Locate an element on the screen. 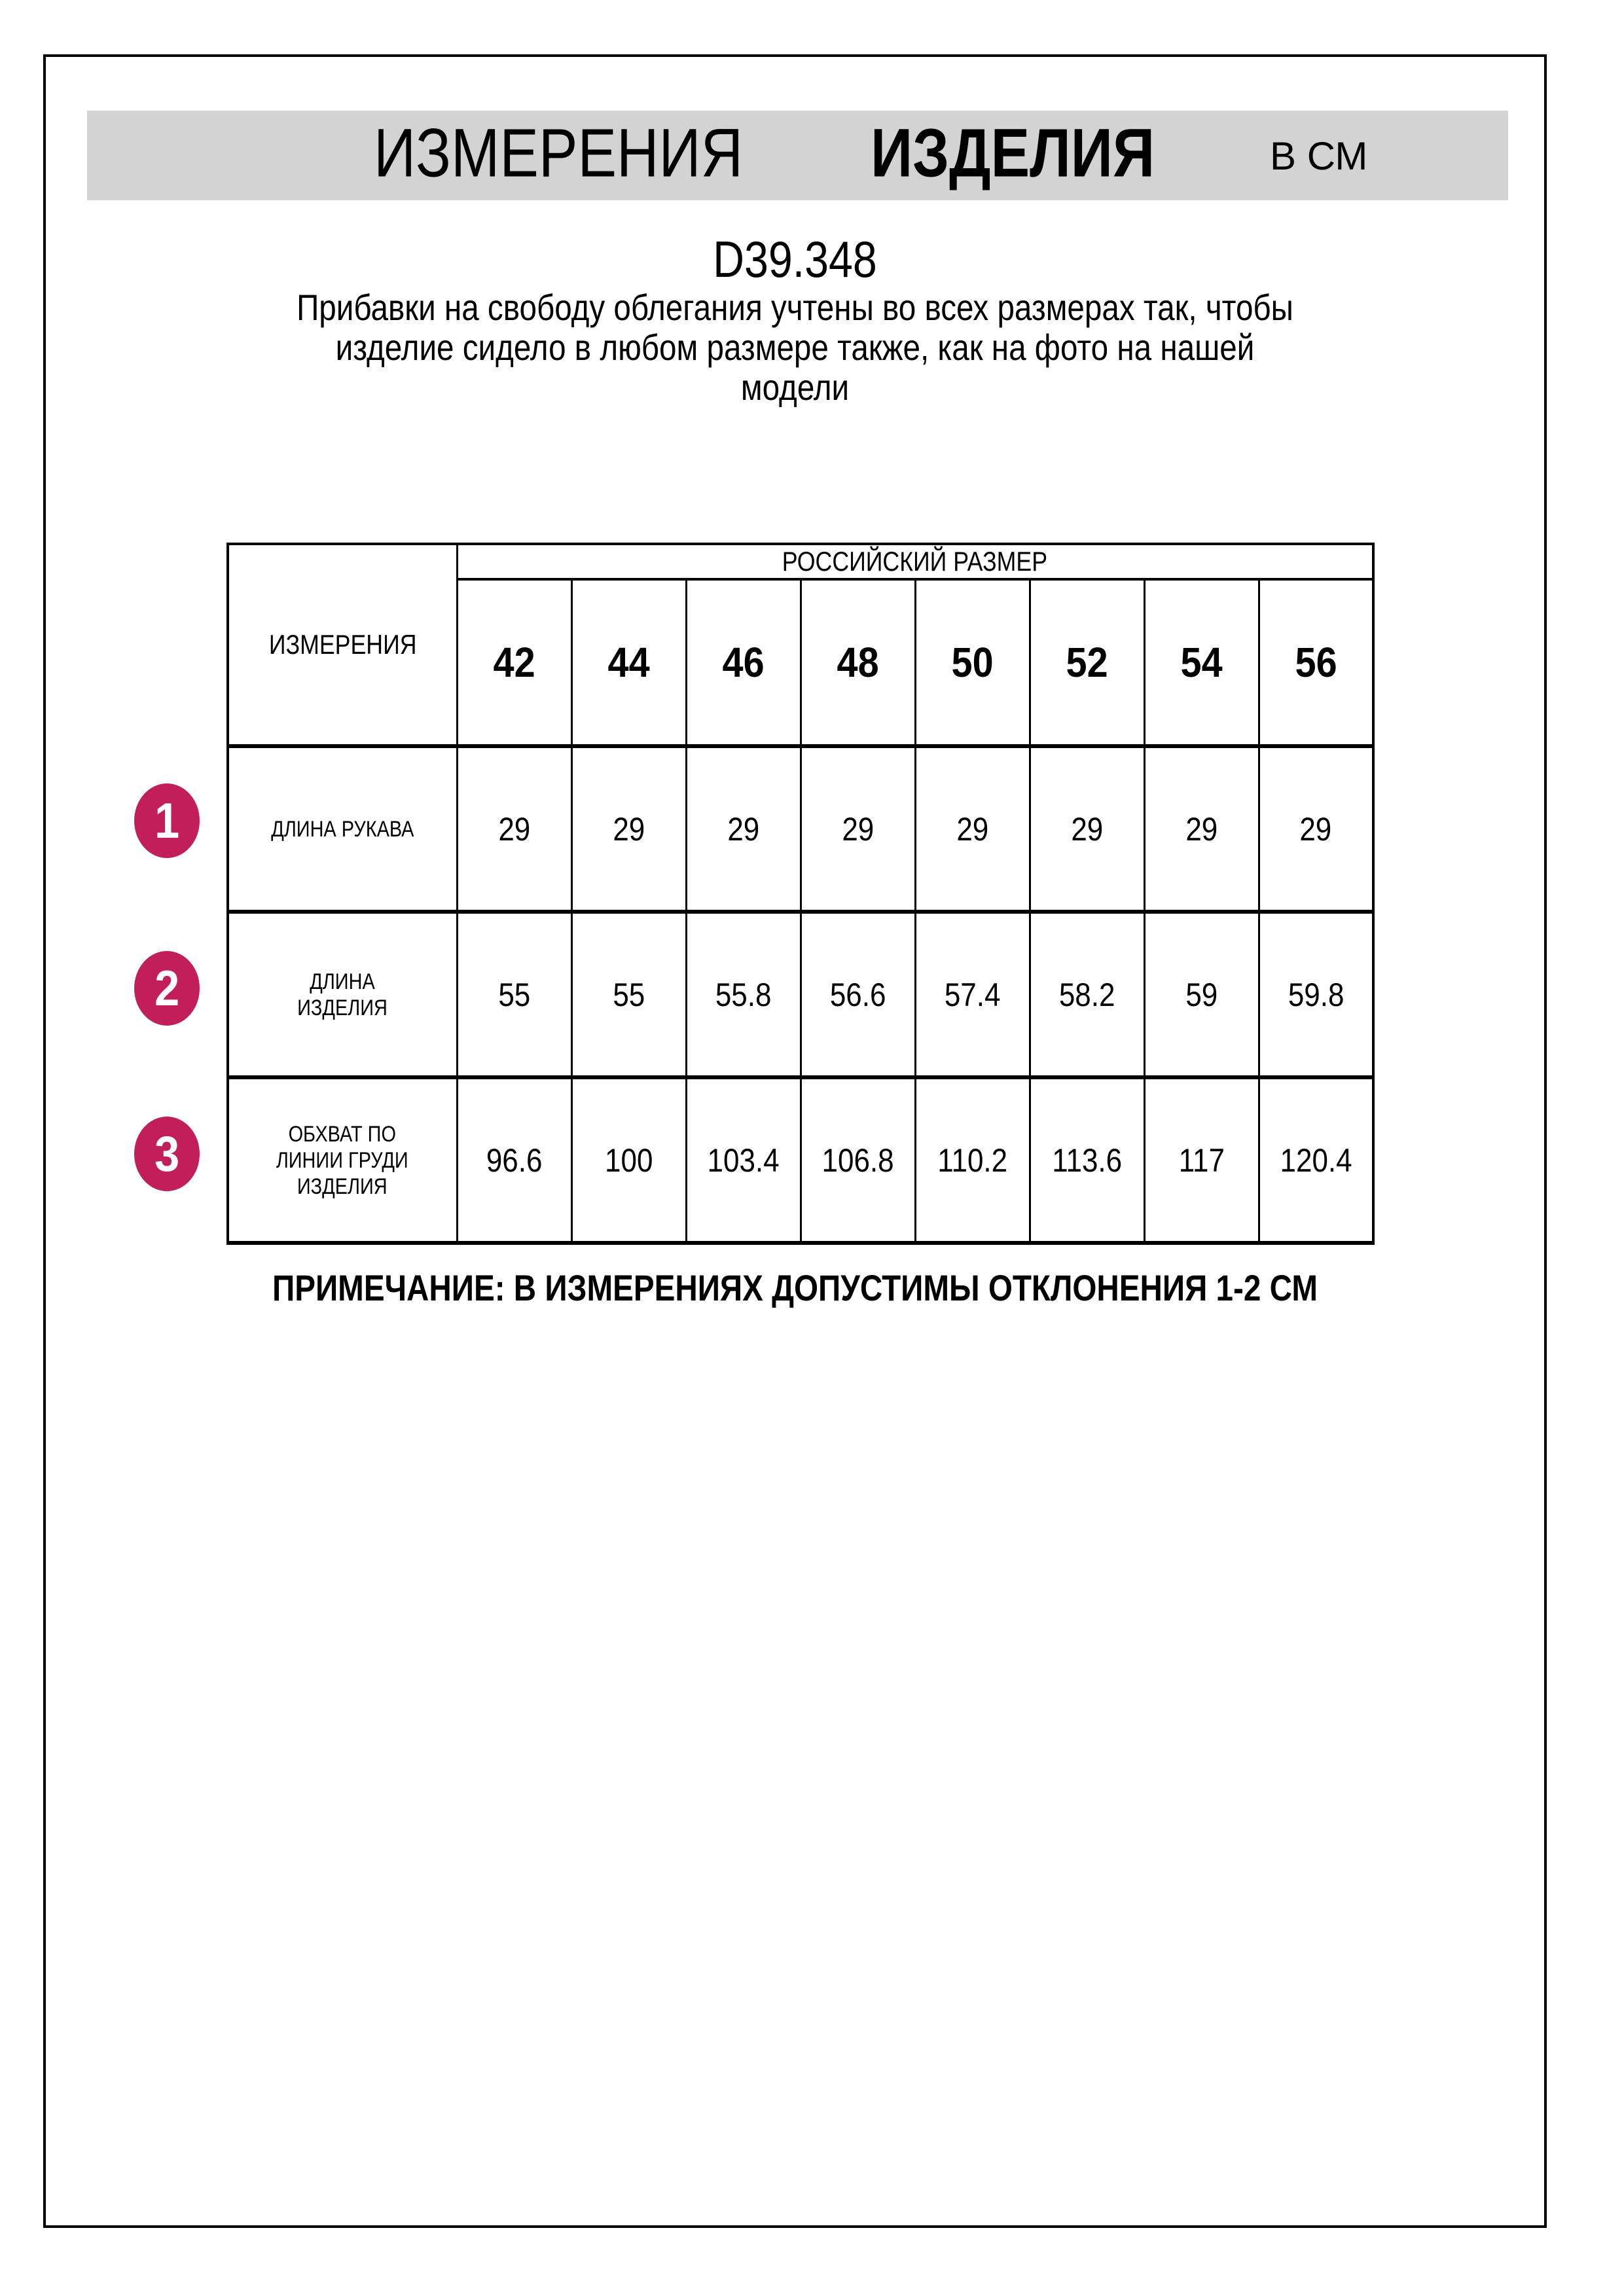  value: 56.6 is located at coordinates (857, 995).